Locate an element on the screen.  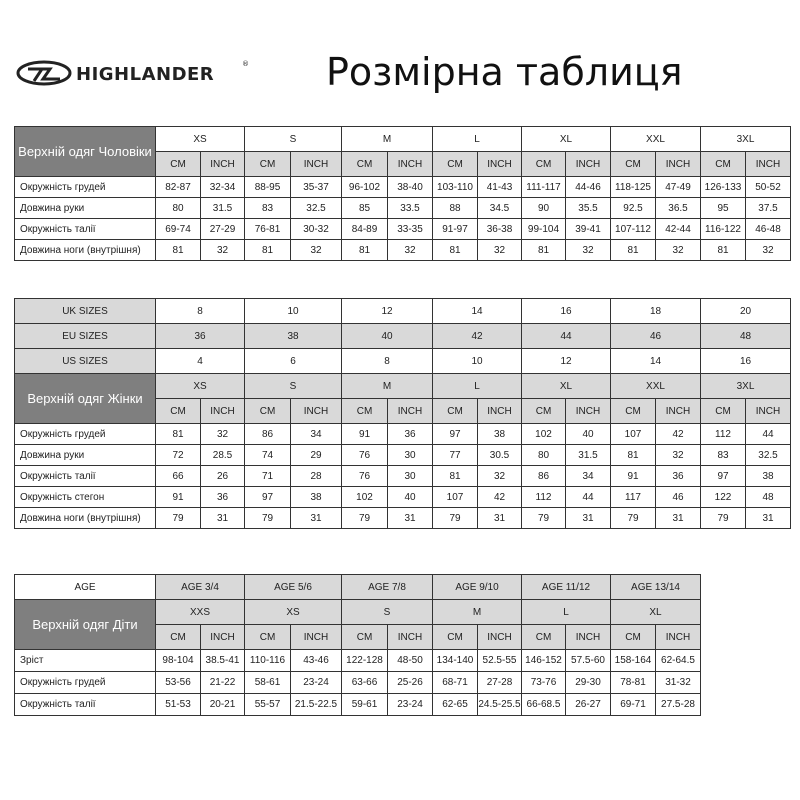
measurement-value: 40 is located at coordinates (588, 434).